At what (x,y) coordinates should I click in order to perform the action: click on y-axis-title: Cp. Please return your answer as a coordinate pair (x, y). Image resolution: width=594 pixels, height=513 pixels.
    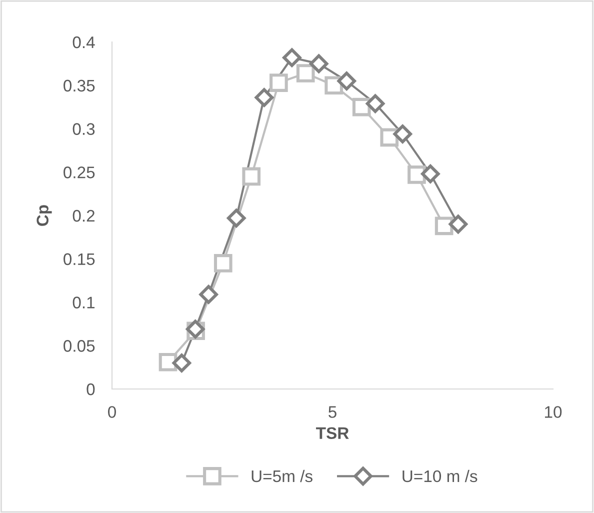
    Looking at the image, I should click on (44, 215).